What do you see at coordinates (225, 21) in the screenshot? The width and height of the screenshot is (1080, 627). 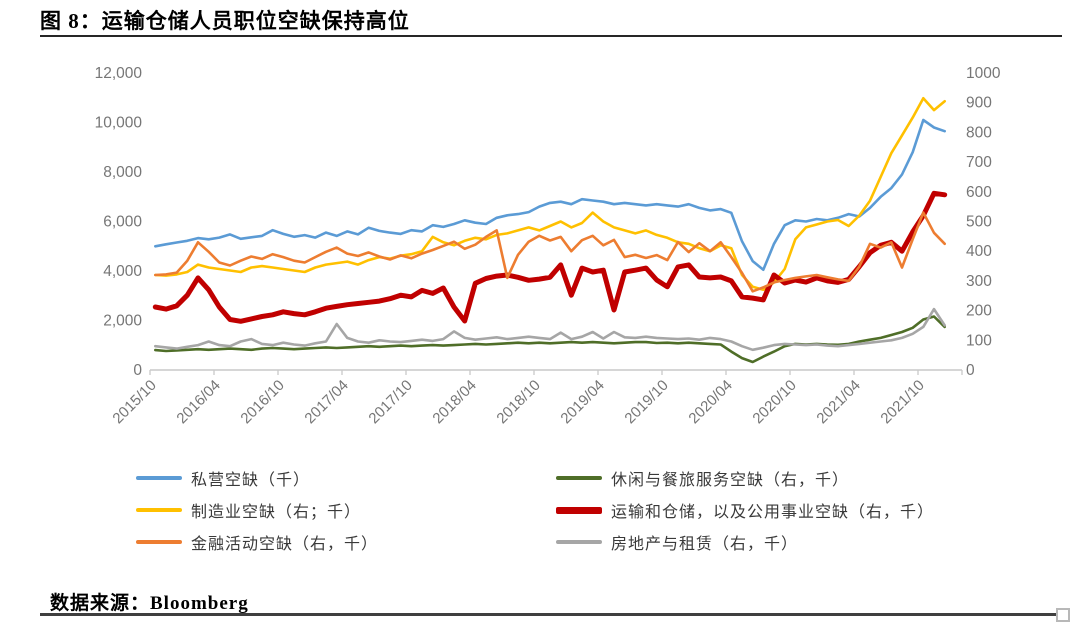 I see `figure-title: 图 8：运输仓储人员职位空缺保持高位` at bounding box center [225, 21].